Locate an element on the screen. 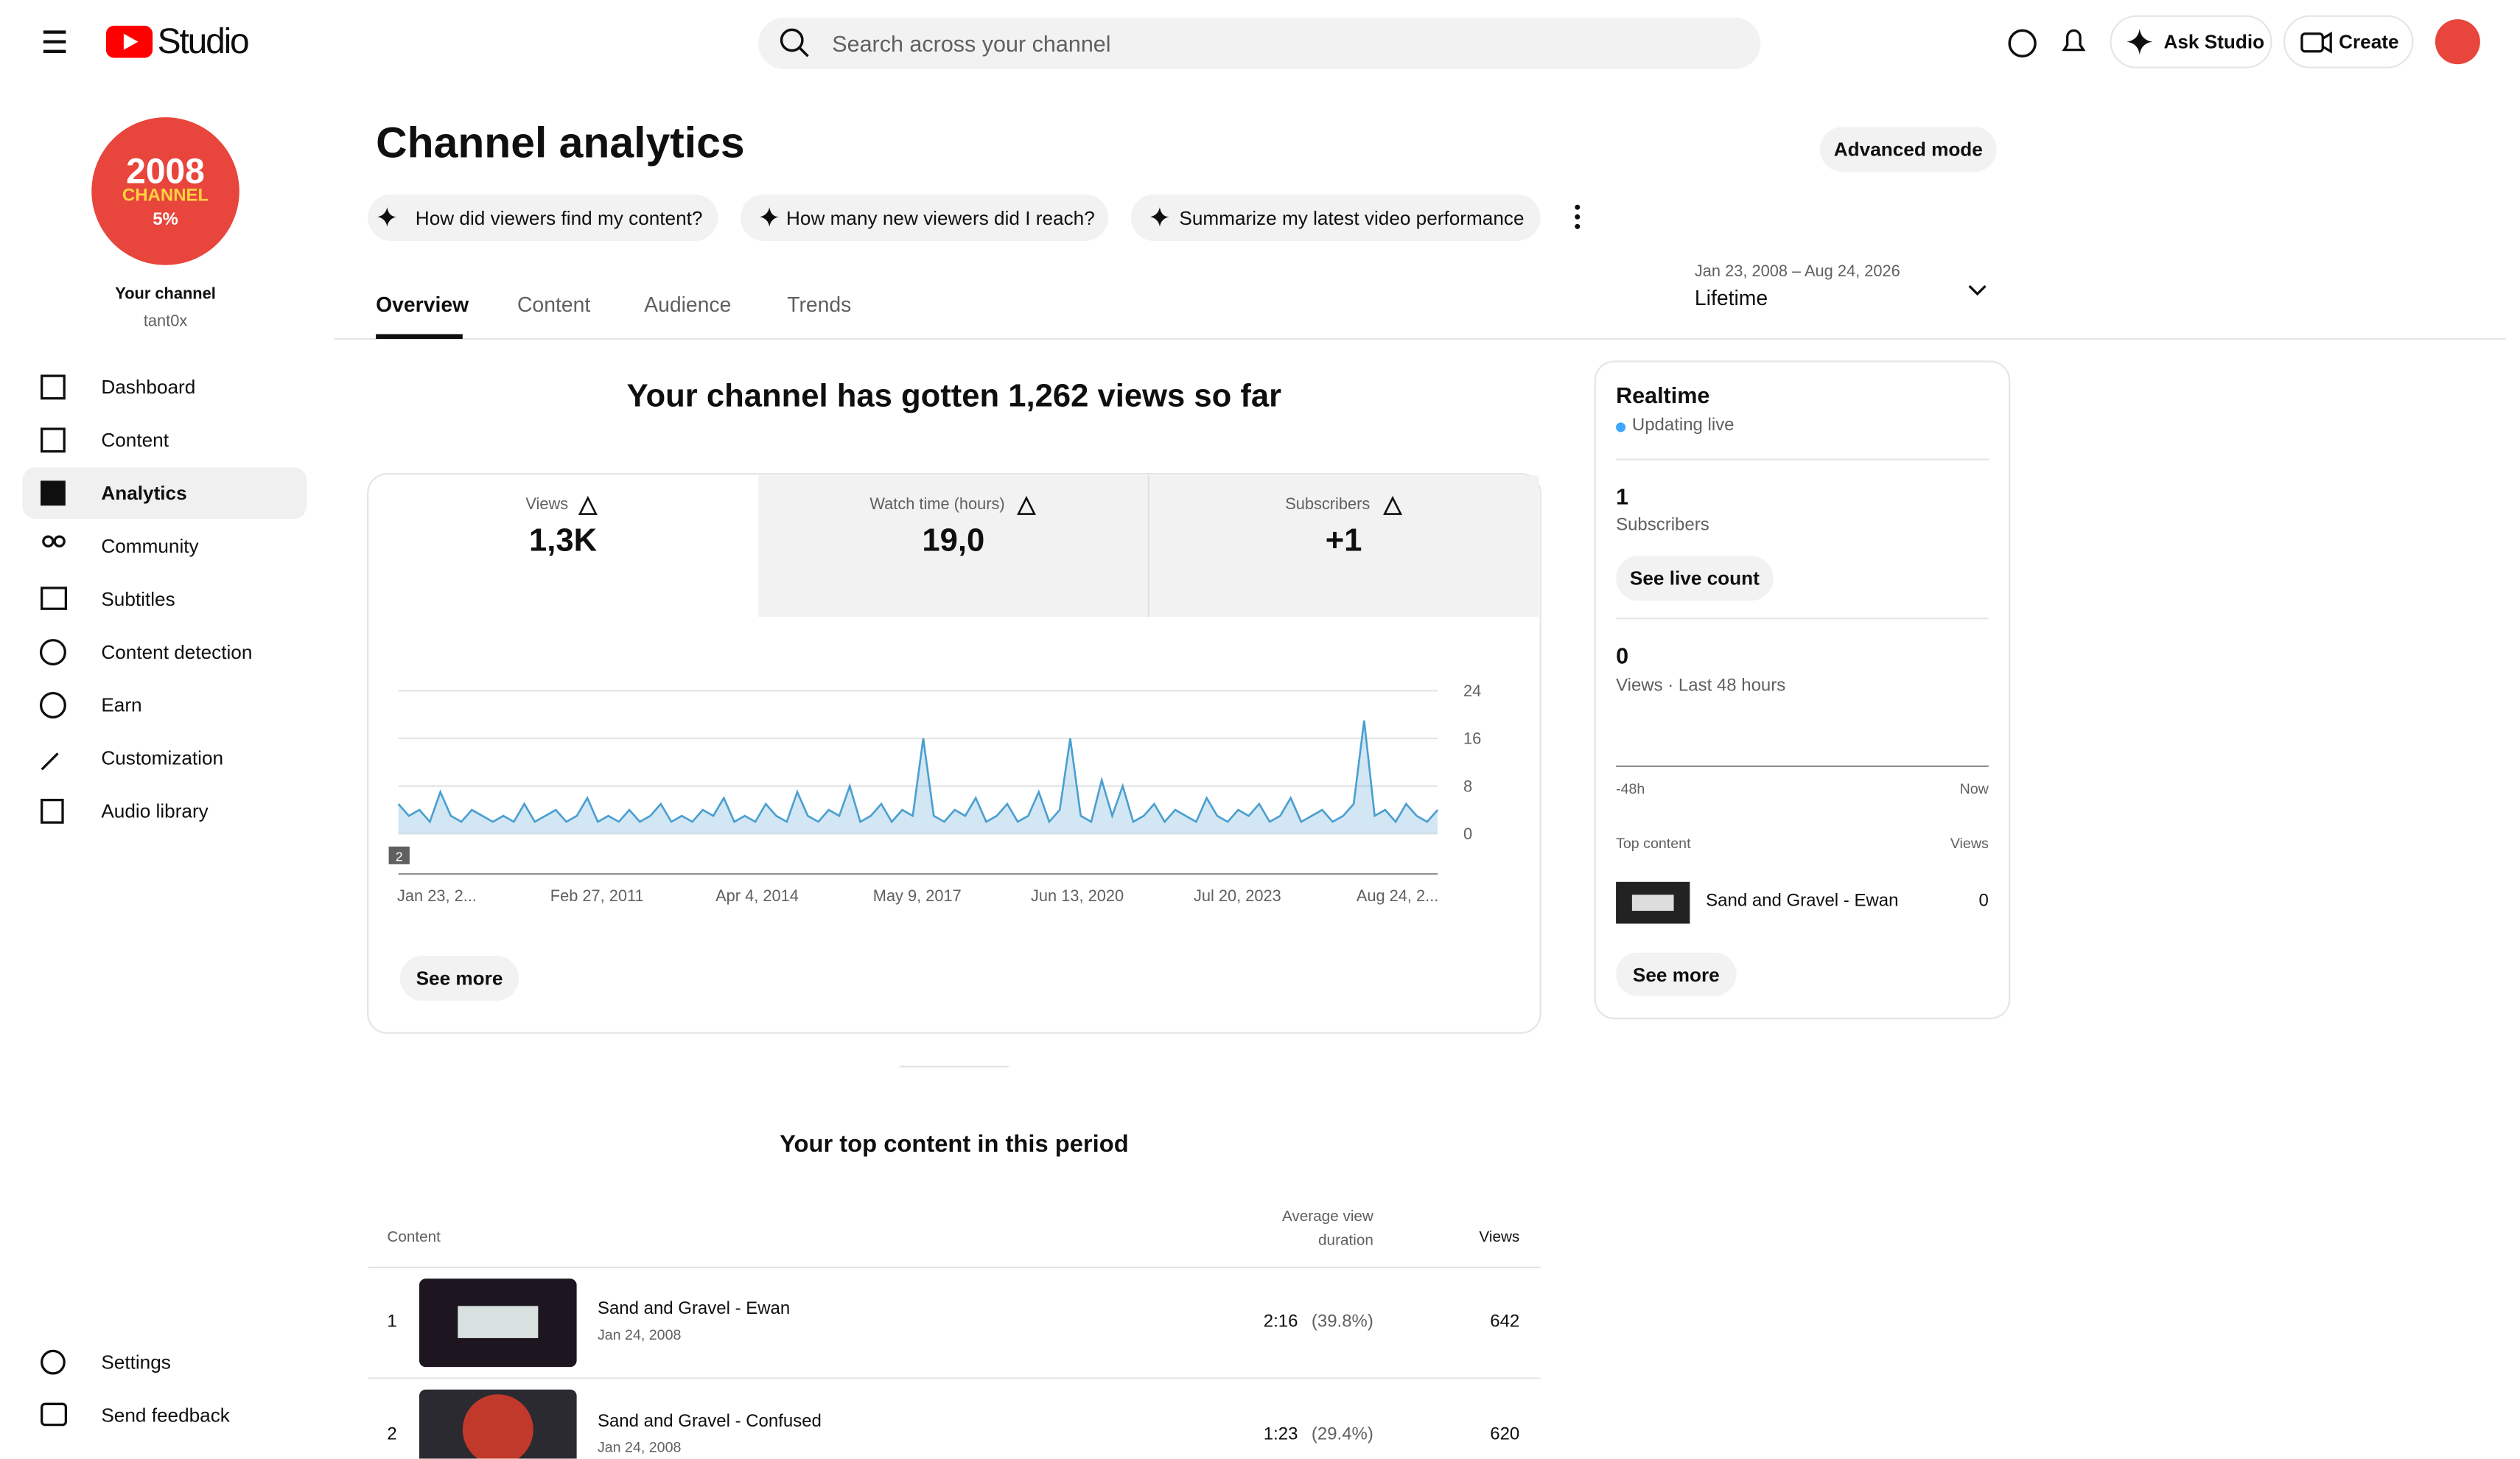 Image resolution: width=2520 pixels, height=1459 pixels. line is located at coordinates (918, 772).